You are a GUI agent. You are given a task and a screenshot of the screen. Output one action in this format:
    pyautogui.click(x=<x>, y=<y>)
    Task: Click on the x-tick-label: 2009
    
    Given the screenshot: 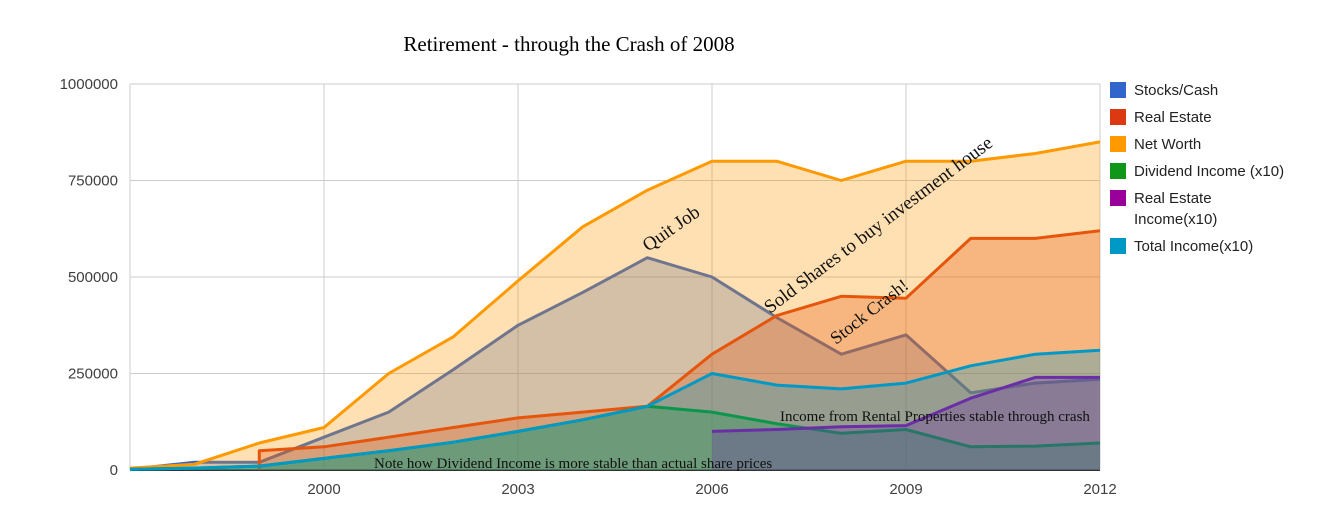 What is the action you would take?
    pyautogui.click(x=905, y=489)
    